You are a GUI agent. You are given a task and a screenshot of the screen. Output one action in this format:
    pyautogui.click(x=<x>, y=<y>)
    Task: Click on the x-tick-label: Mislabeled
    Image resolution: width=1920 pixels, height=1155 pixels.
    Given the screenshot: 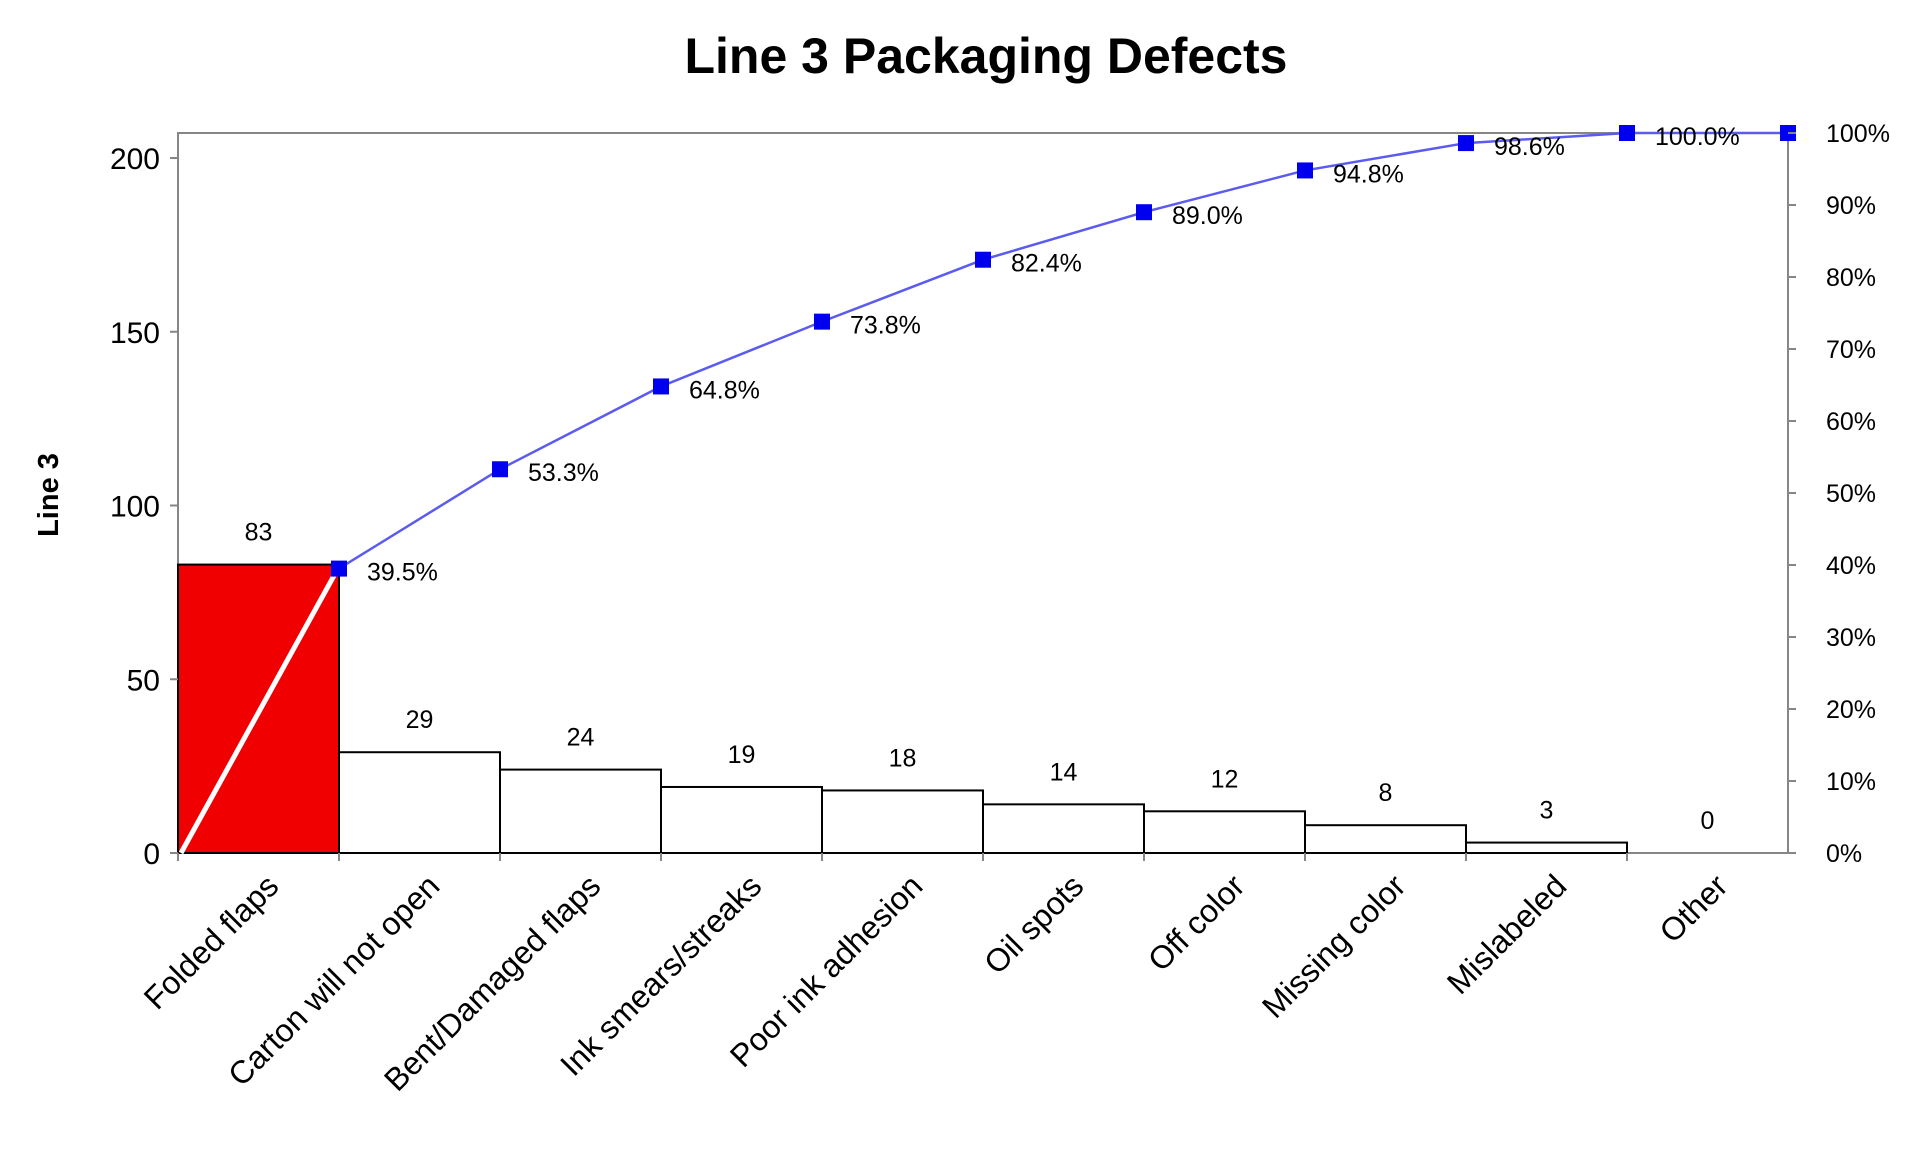 What is the action you would take?
    pyautogui.click(x=1507, y=934)
    